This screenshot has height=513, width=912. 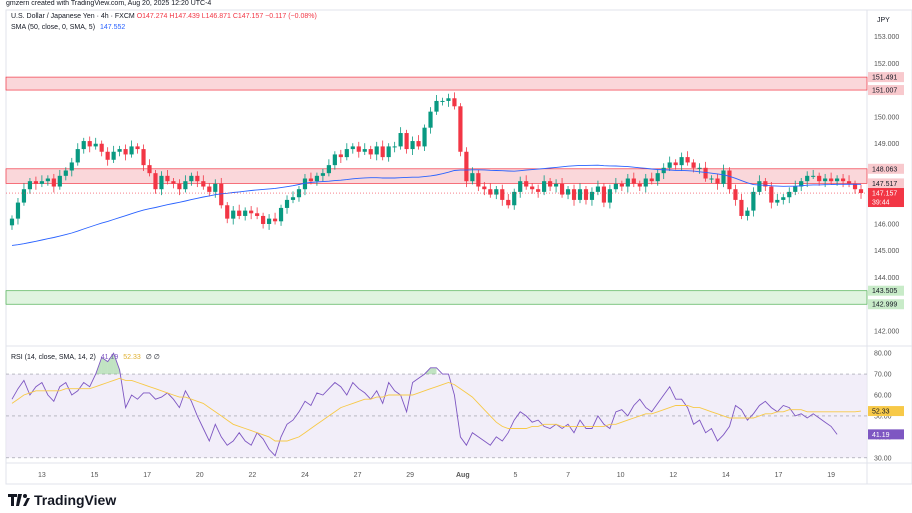 I want to click on time-tick-label: 24, so click(x=305, y=475).